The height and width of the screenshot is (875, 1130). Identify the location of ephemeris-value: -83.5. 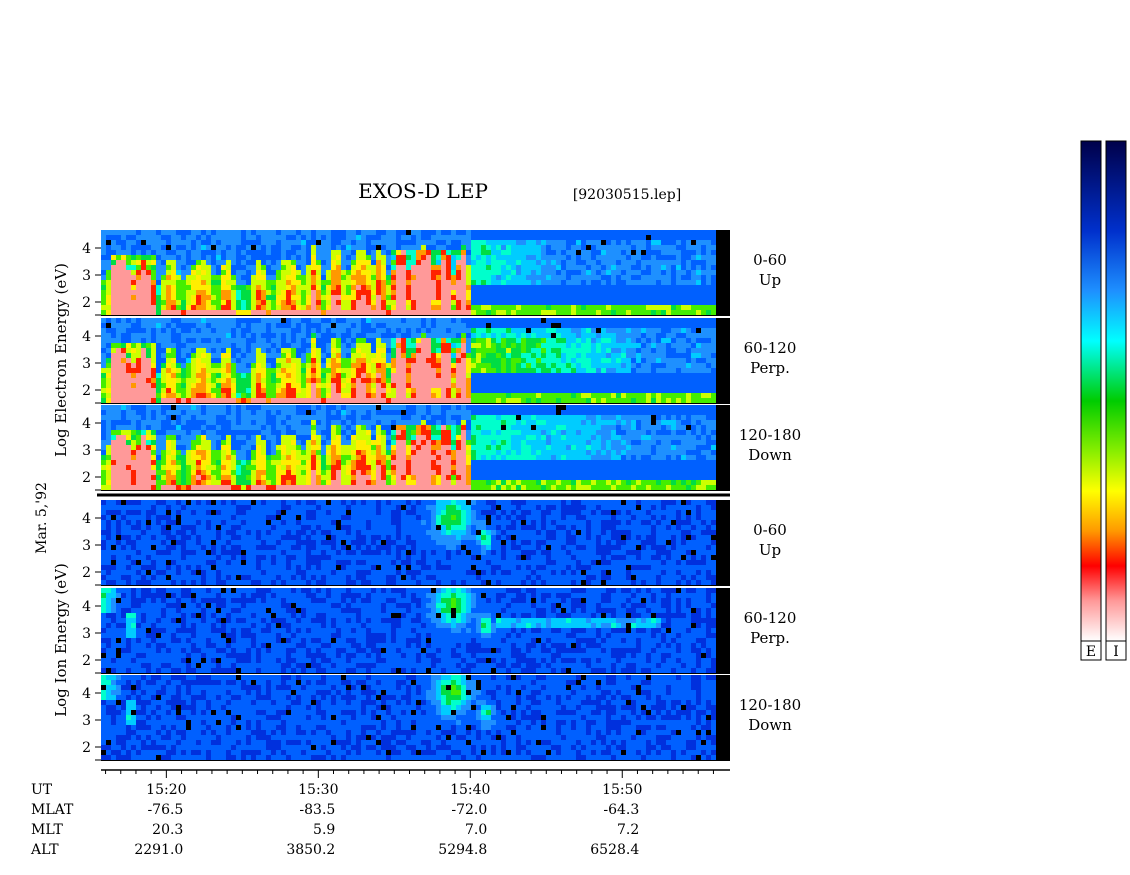
(317, 810).